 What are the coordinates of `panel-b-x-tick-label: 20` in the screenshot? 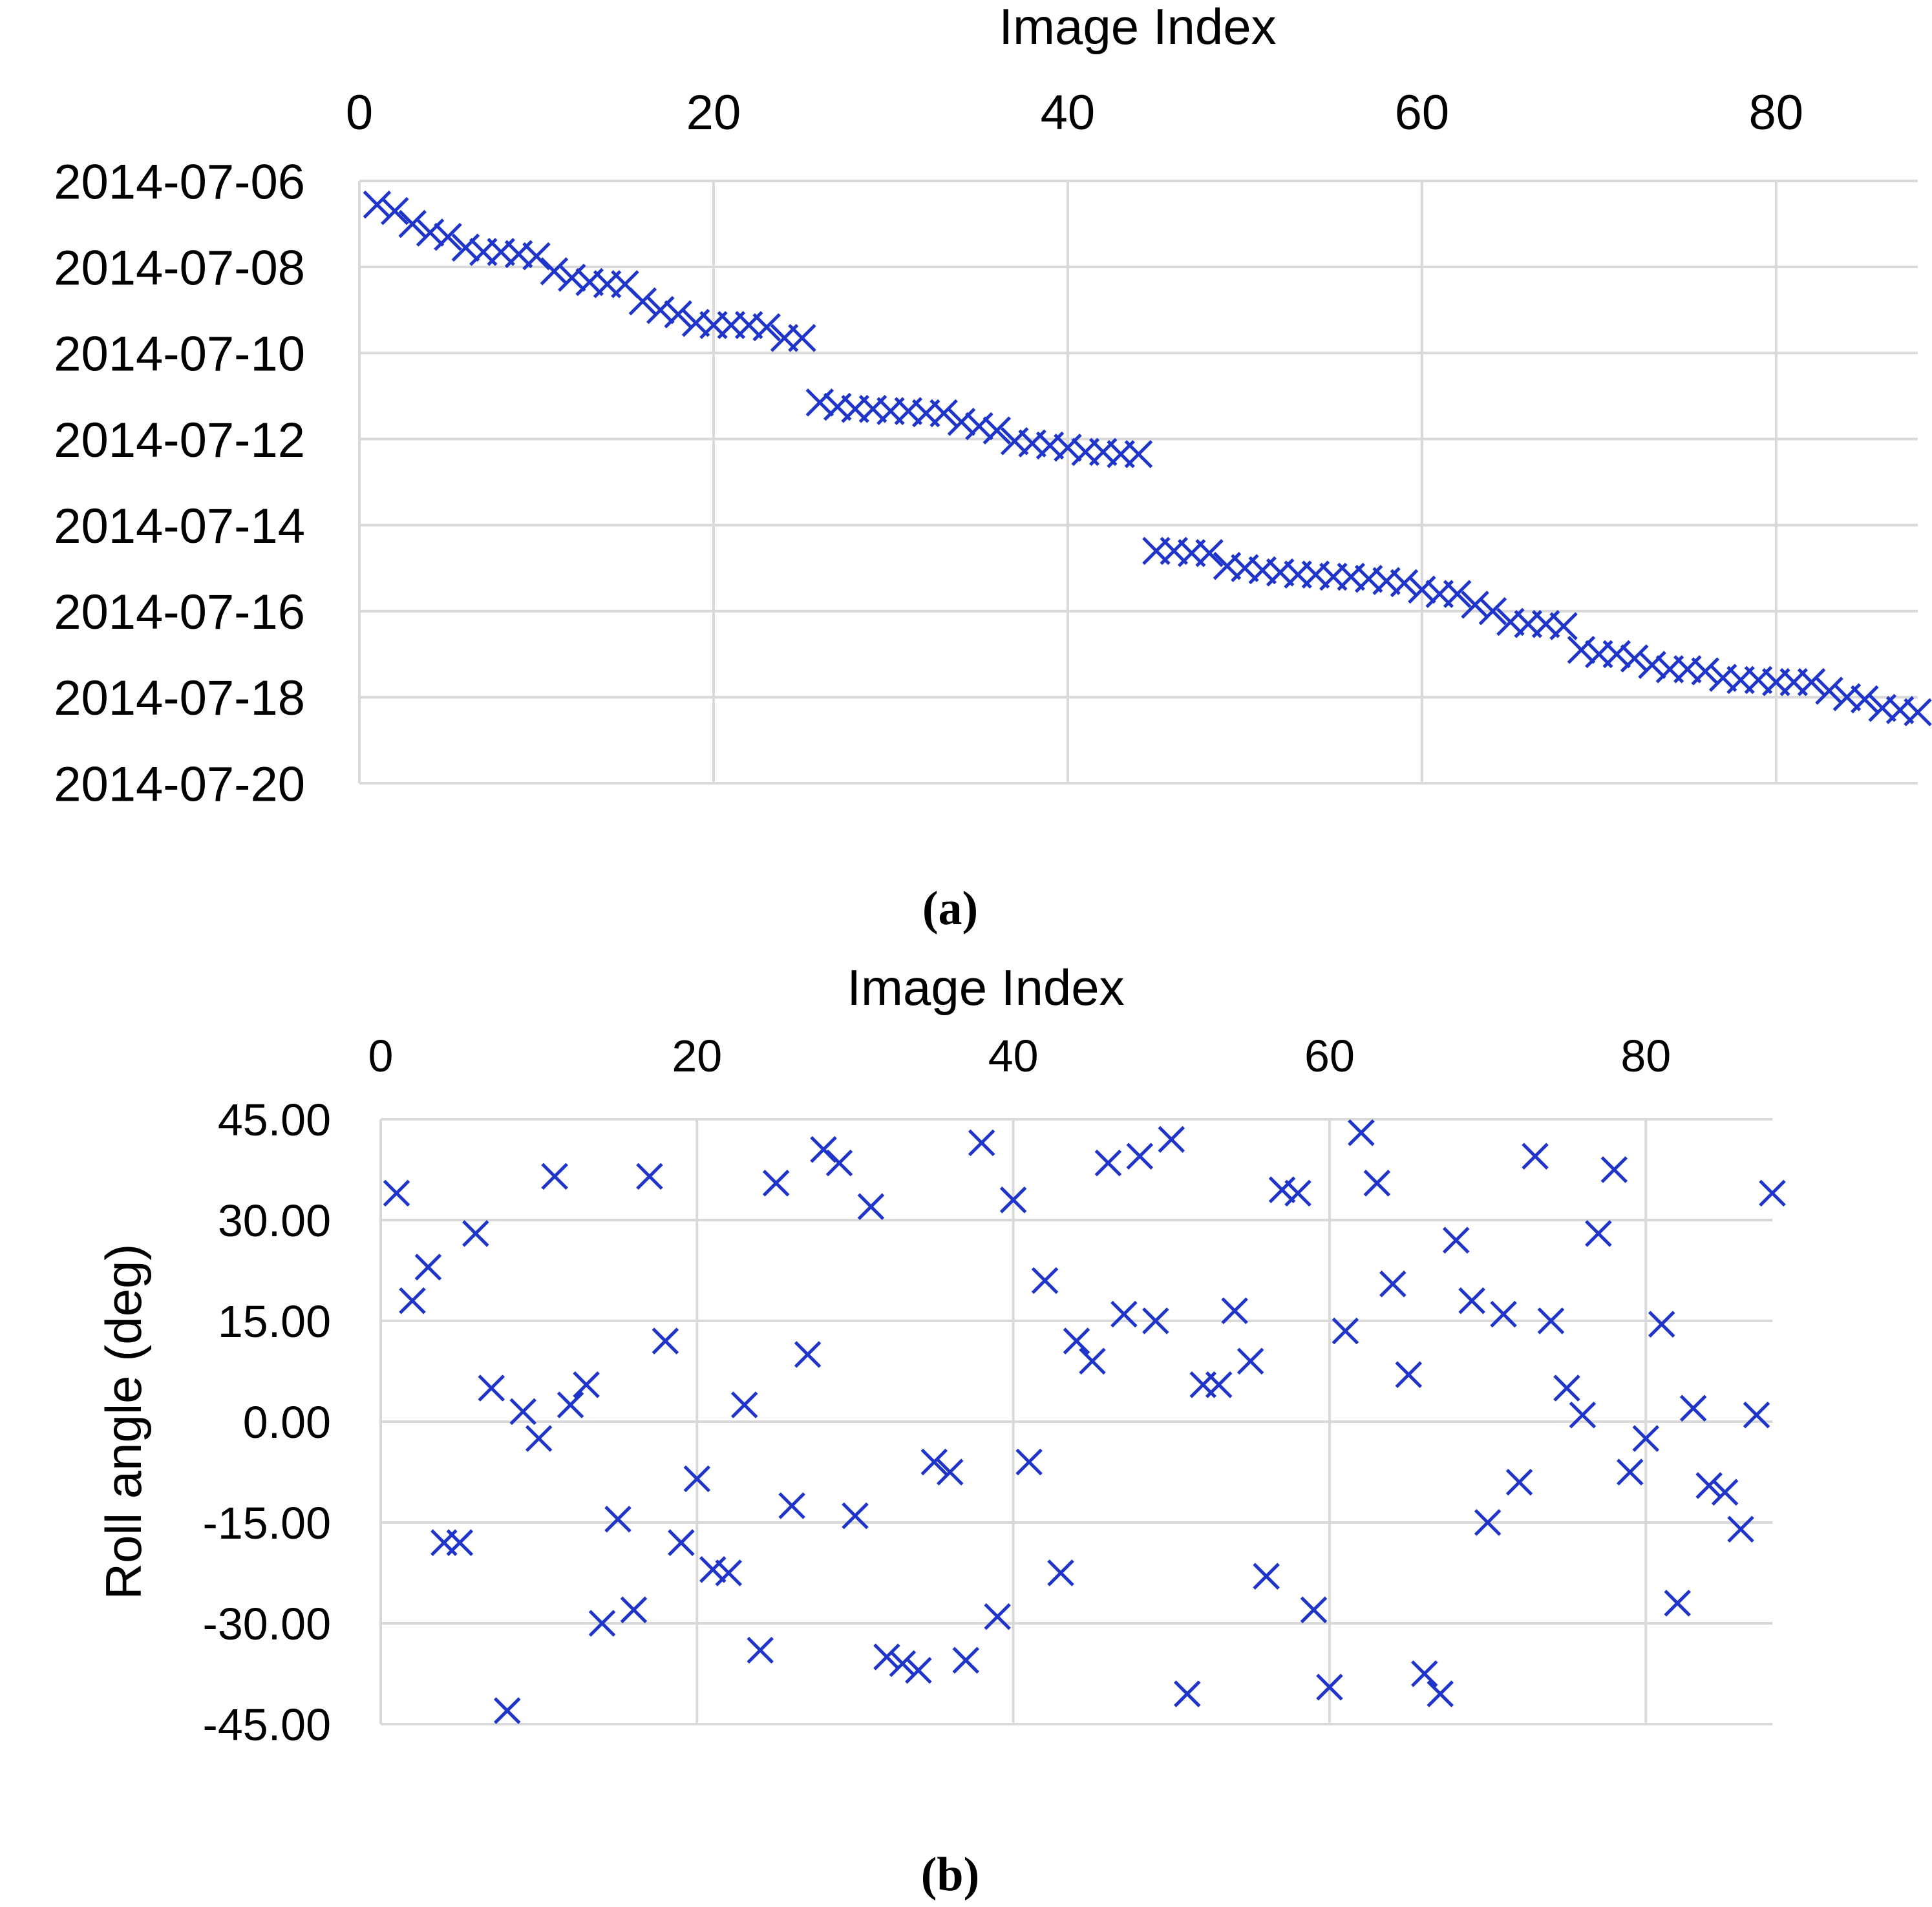 It's located at (697, 1056).